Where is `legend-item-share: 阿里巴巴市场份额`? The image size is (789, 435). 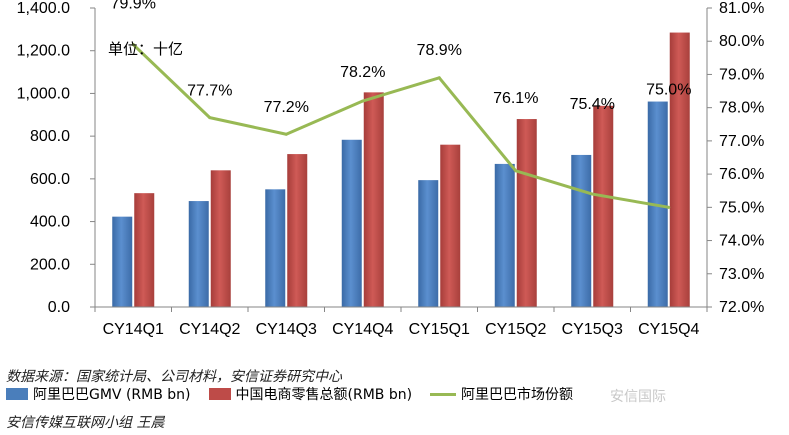
legend-item-share: 阿里巴巴市场份额 is located at coordinates (501, 394).